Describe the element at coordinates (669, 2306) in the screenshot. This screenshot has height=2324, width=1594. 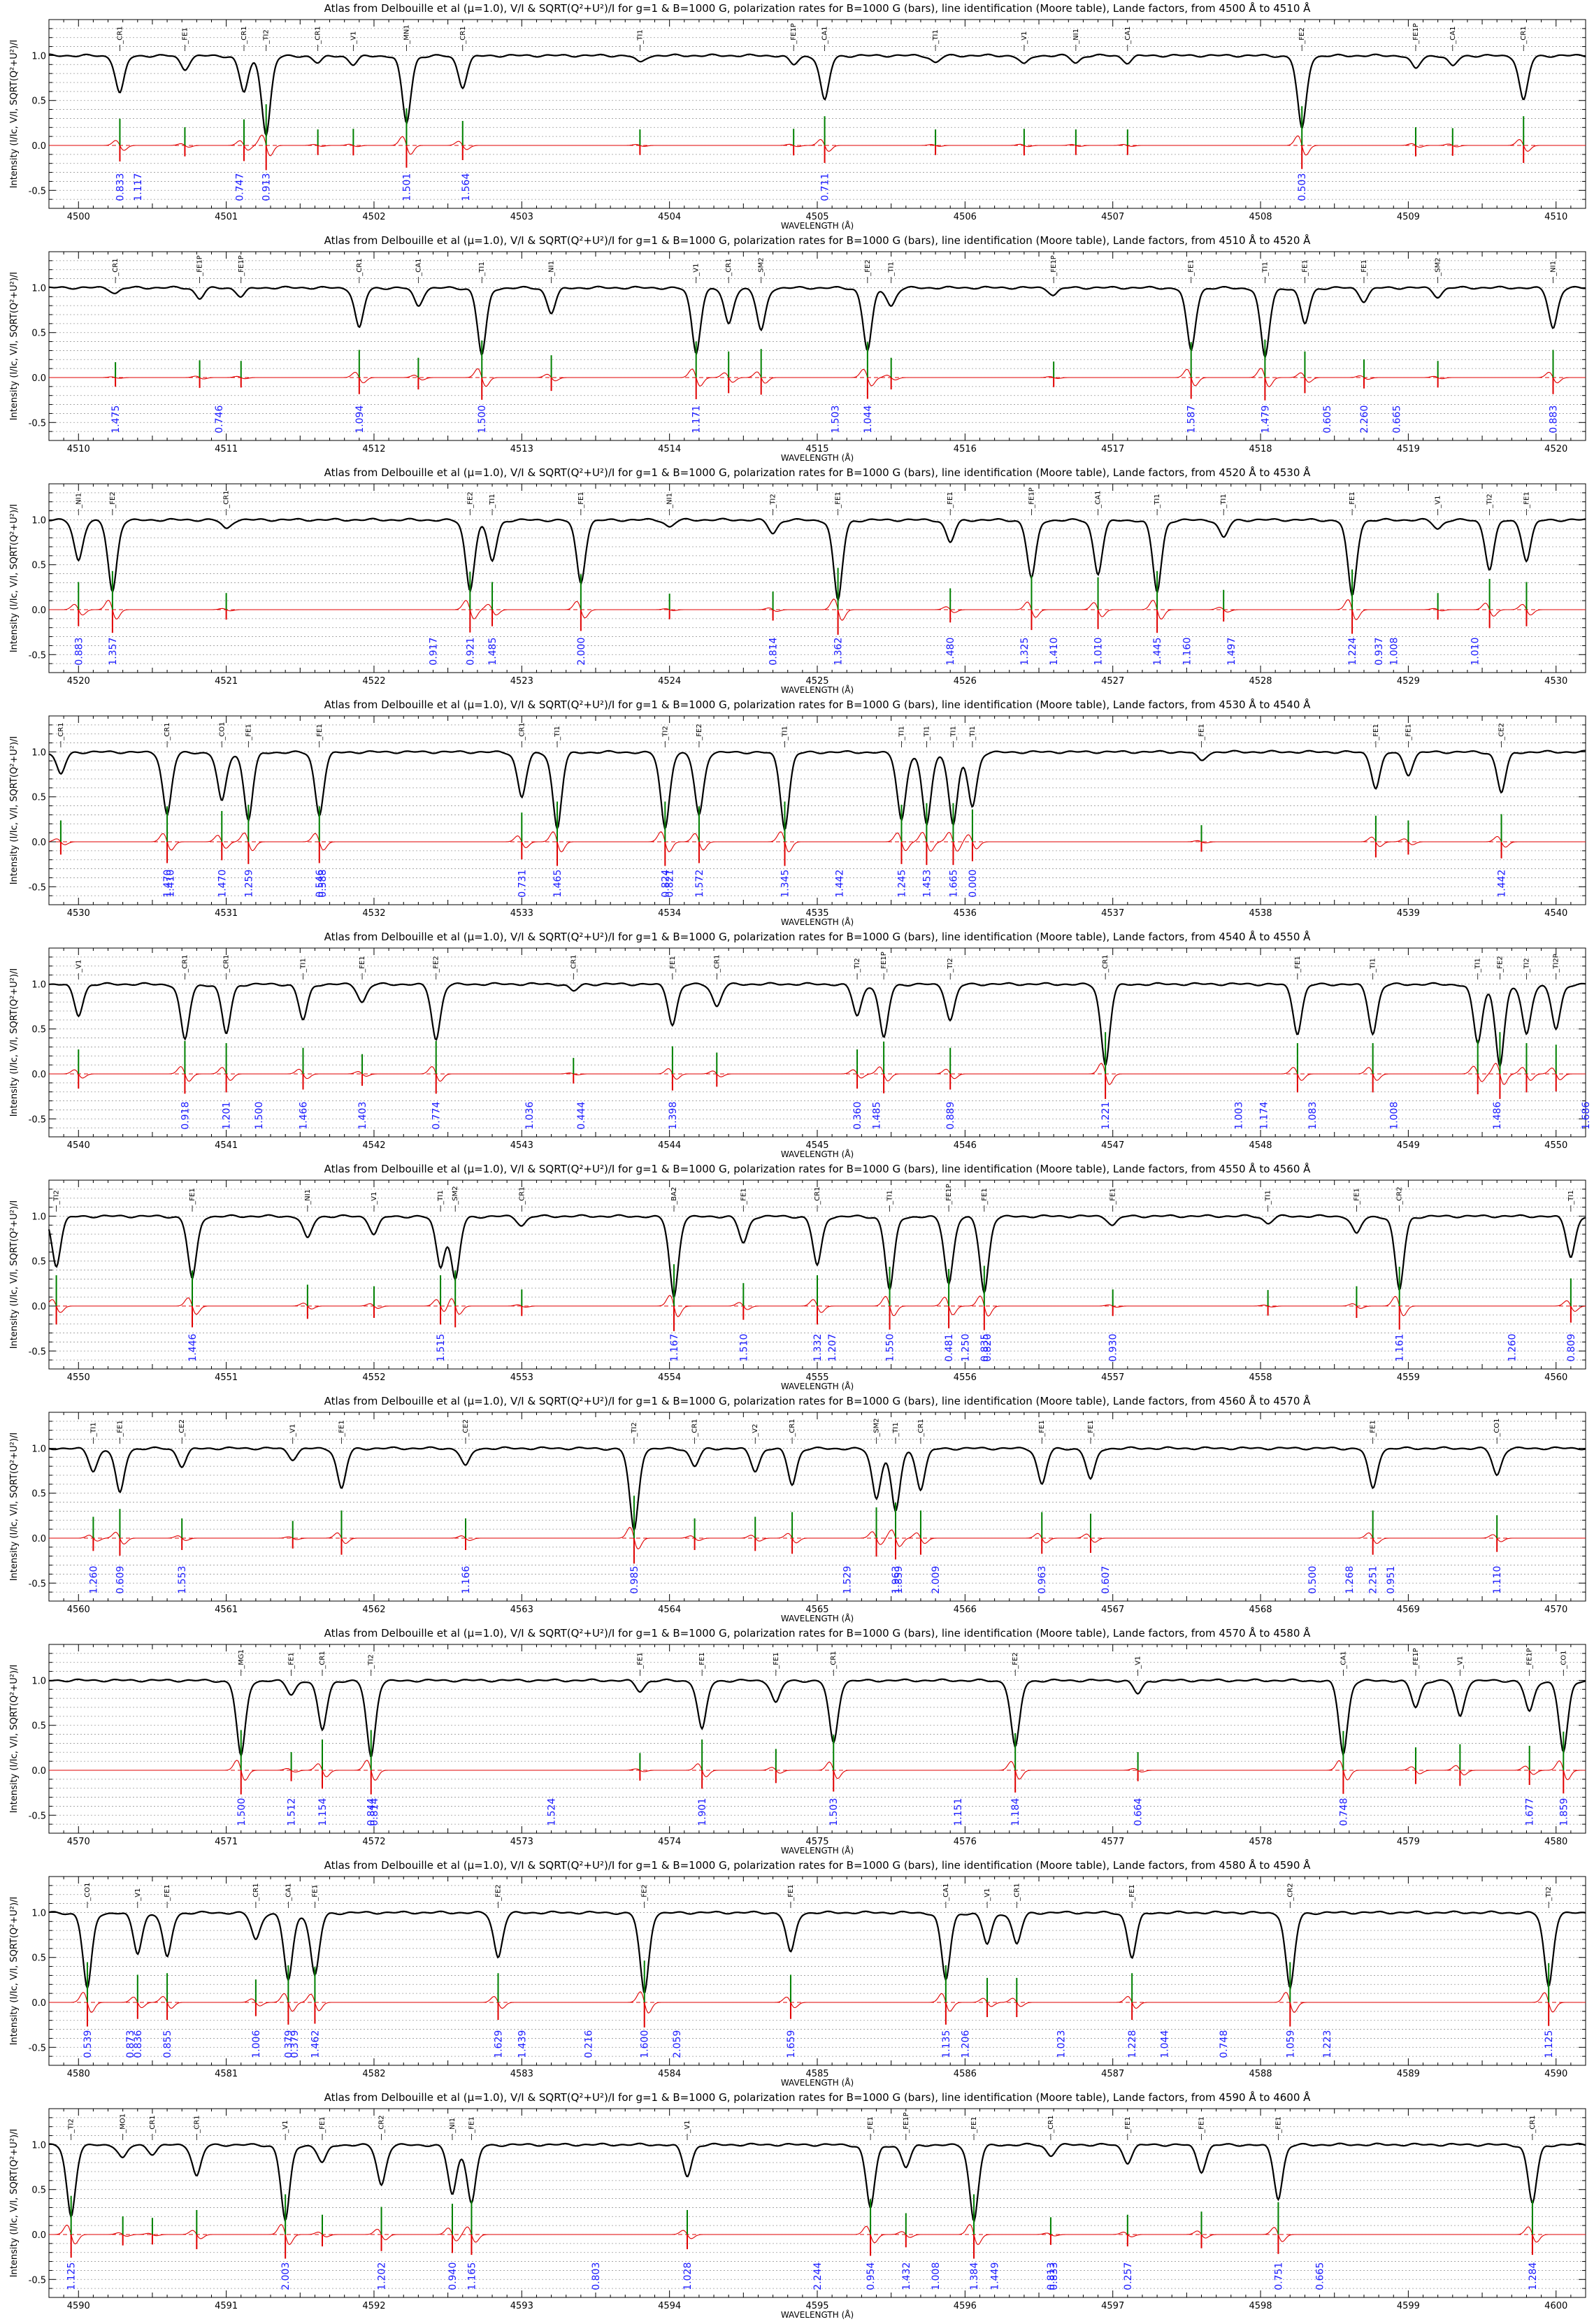
I see `x-tick-label: 4594` at that location.